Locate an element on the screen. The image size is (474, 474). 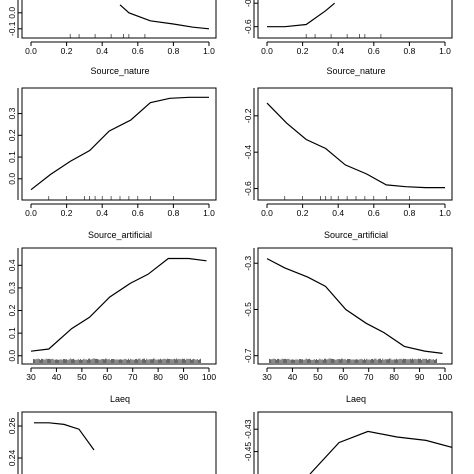
chart-panel-7: 0.26 0.24 is located at coordinates (112, 442).